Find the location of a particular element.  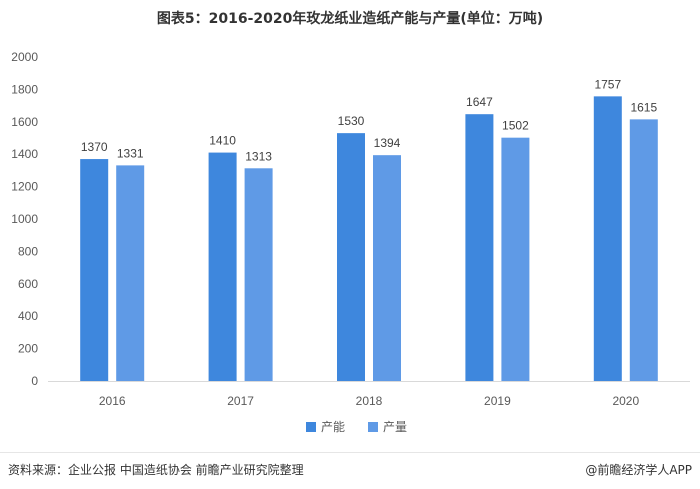

data-label: 1394 is located at coordinates (387, 143).